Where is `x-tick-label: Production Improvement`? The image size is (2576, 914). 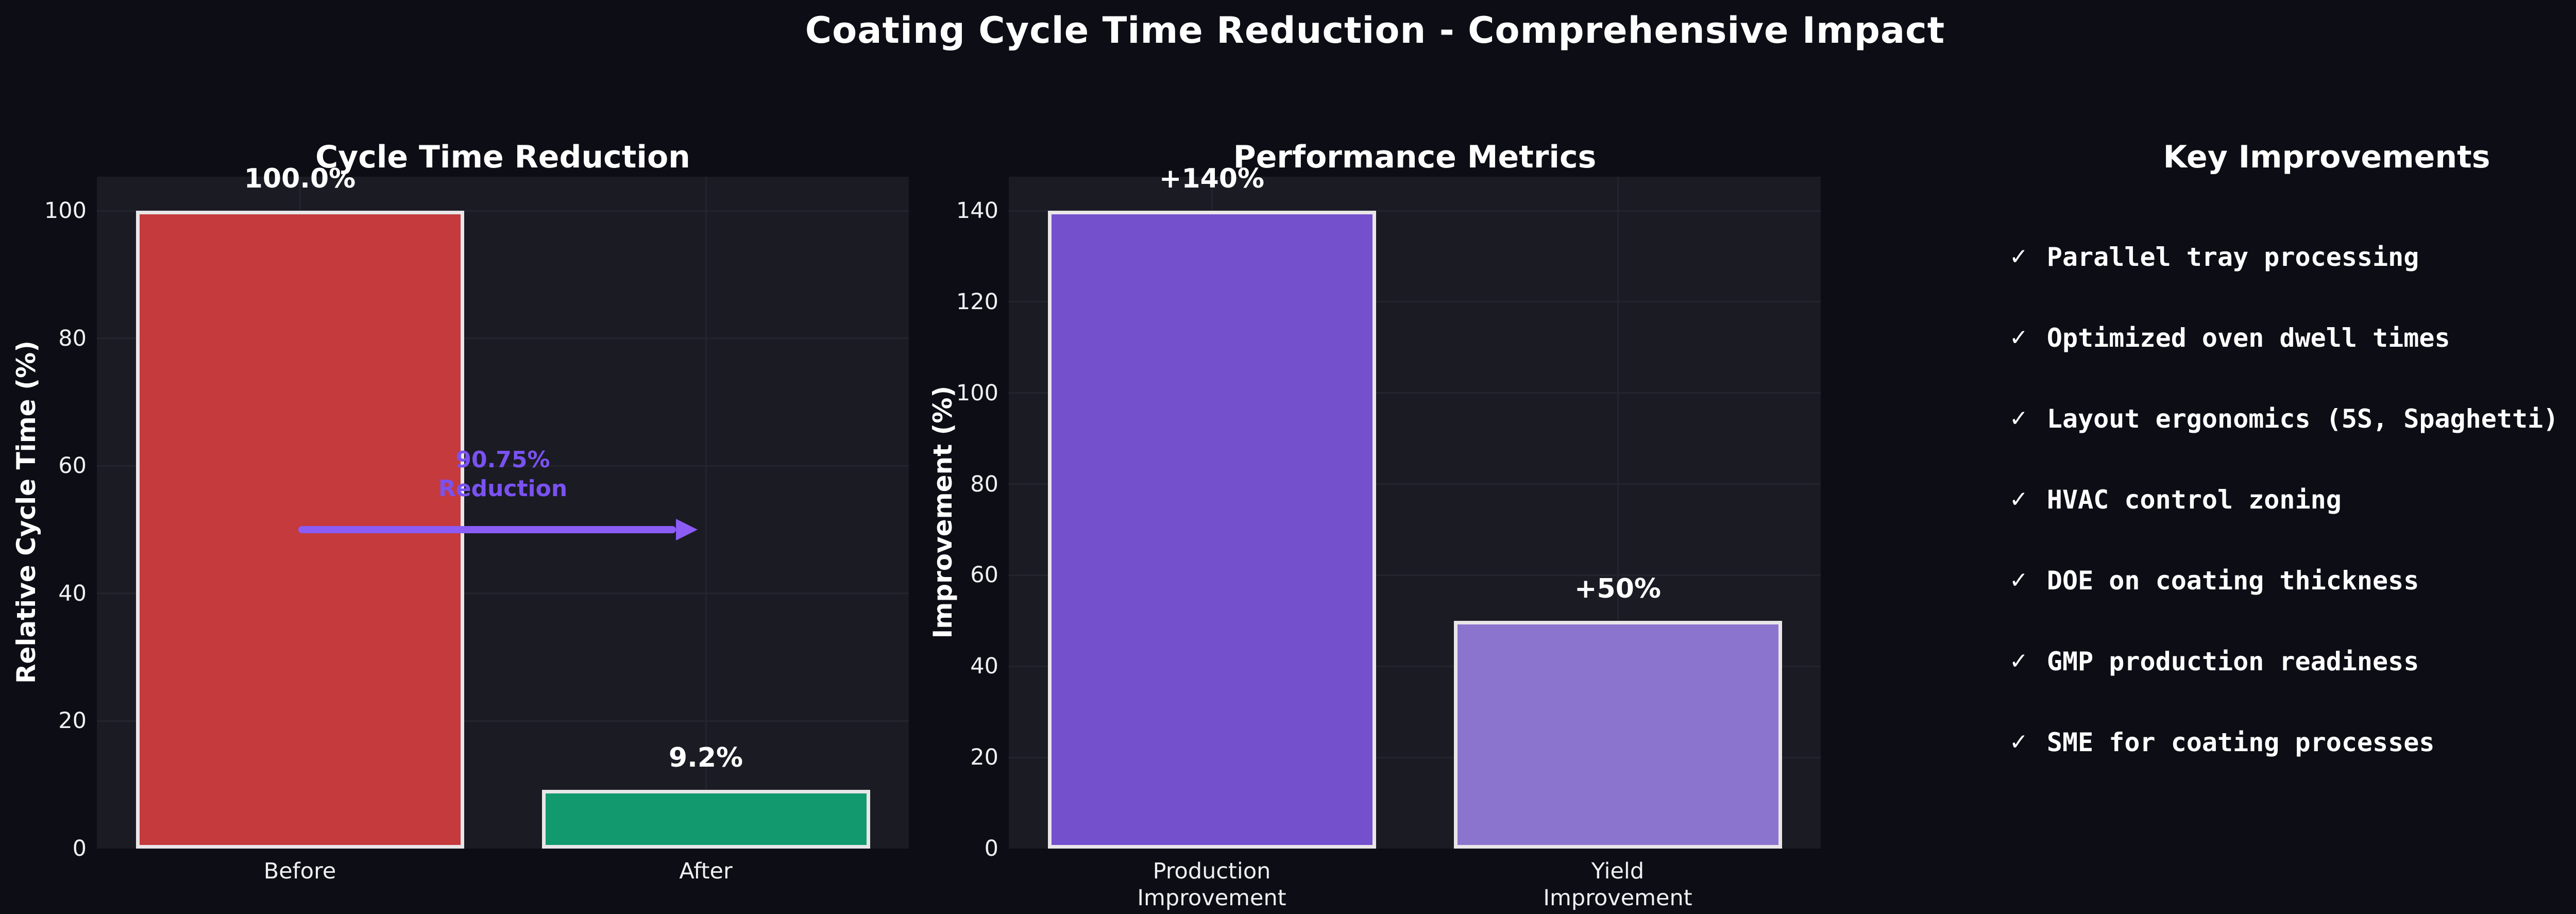 x-tick-label: Production Improvement is located at coordinates (1211, 885).